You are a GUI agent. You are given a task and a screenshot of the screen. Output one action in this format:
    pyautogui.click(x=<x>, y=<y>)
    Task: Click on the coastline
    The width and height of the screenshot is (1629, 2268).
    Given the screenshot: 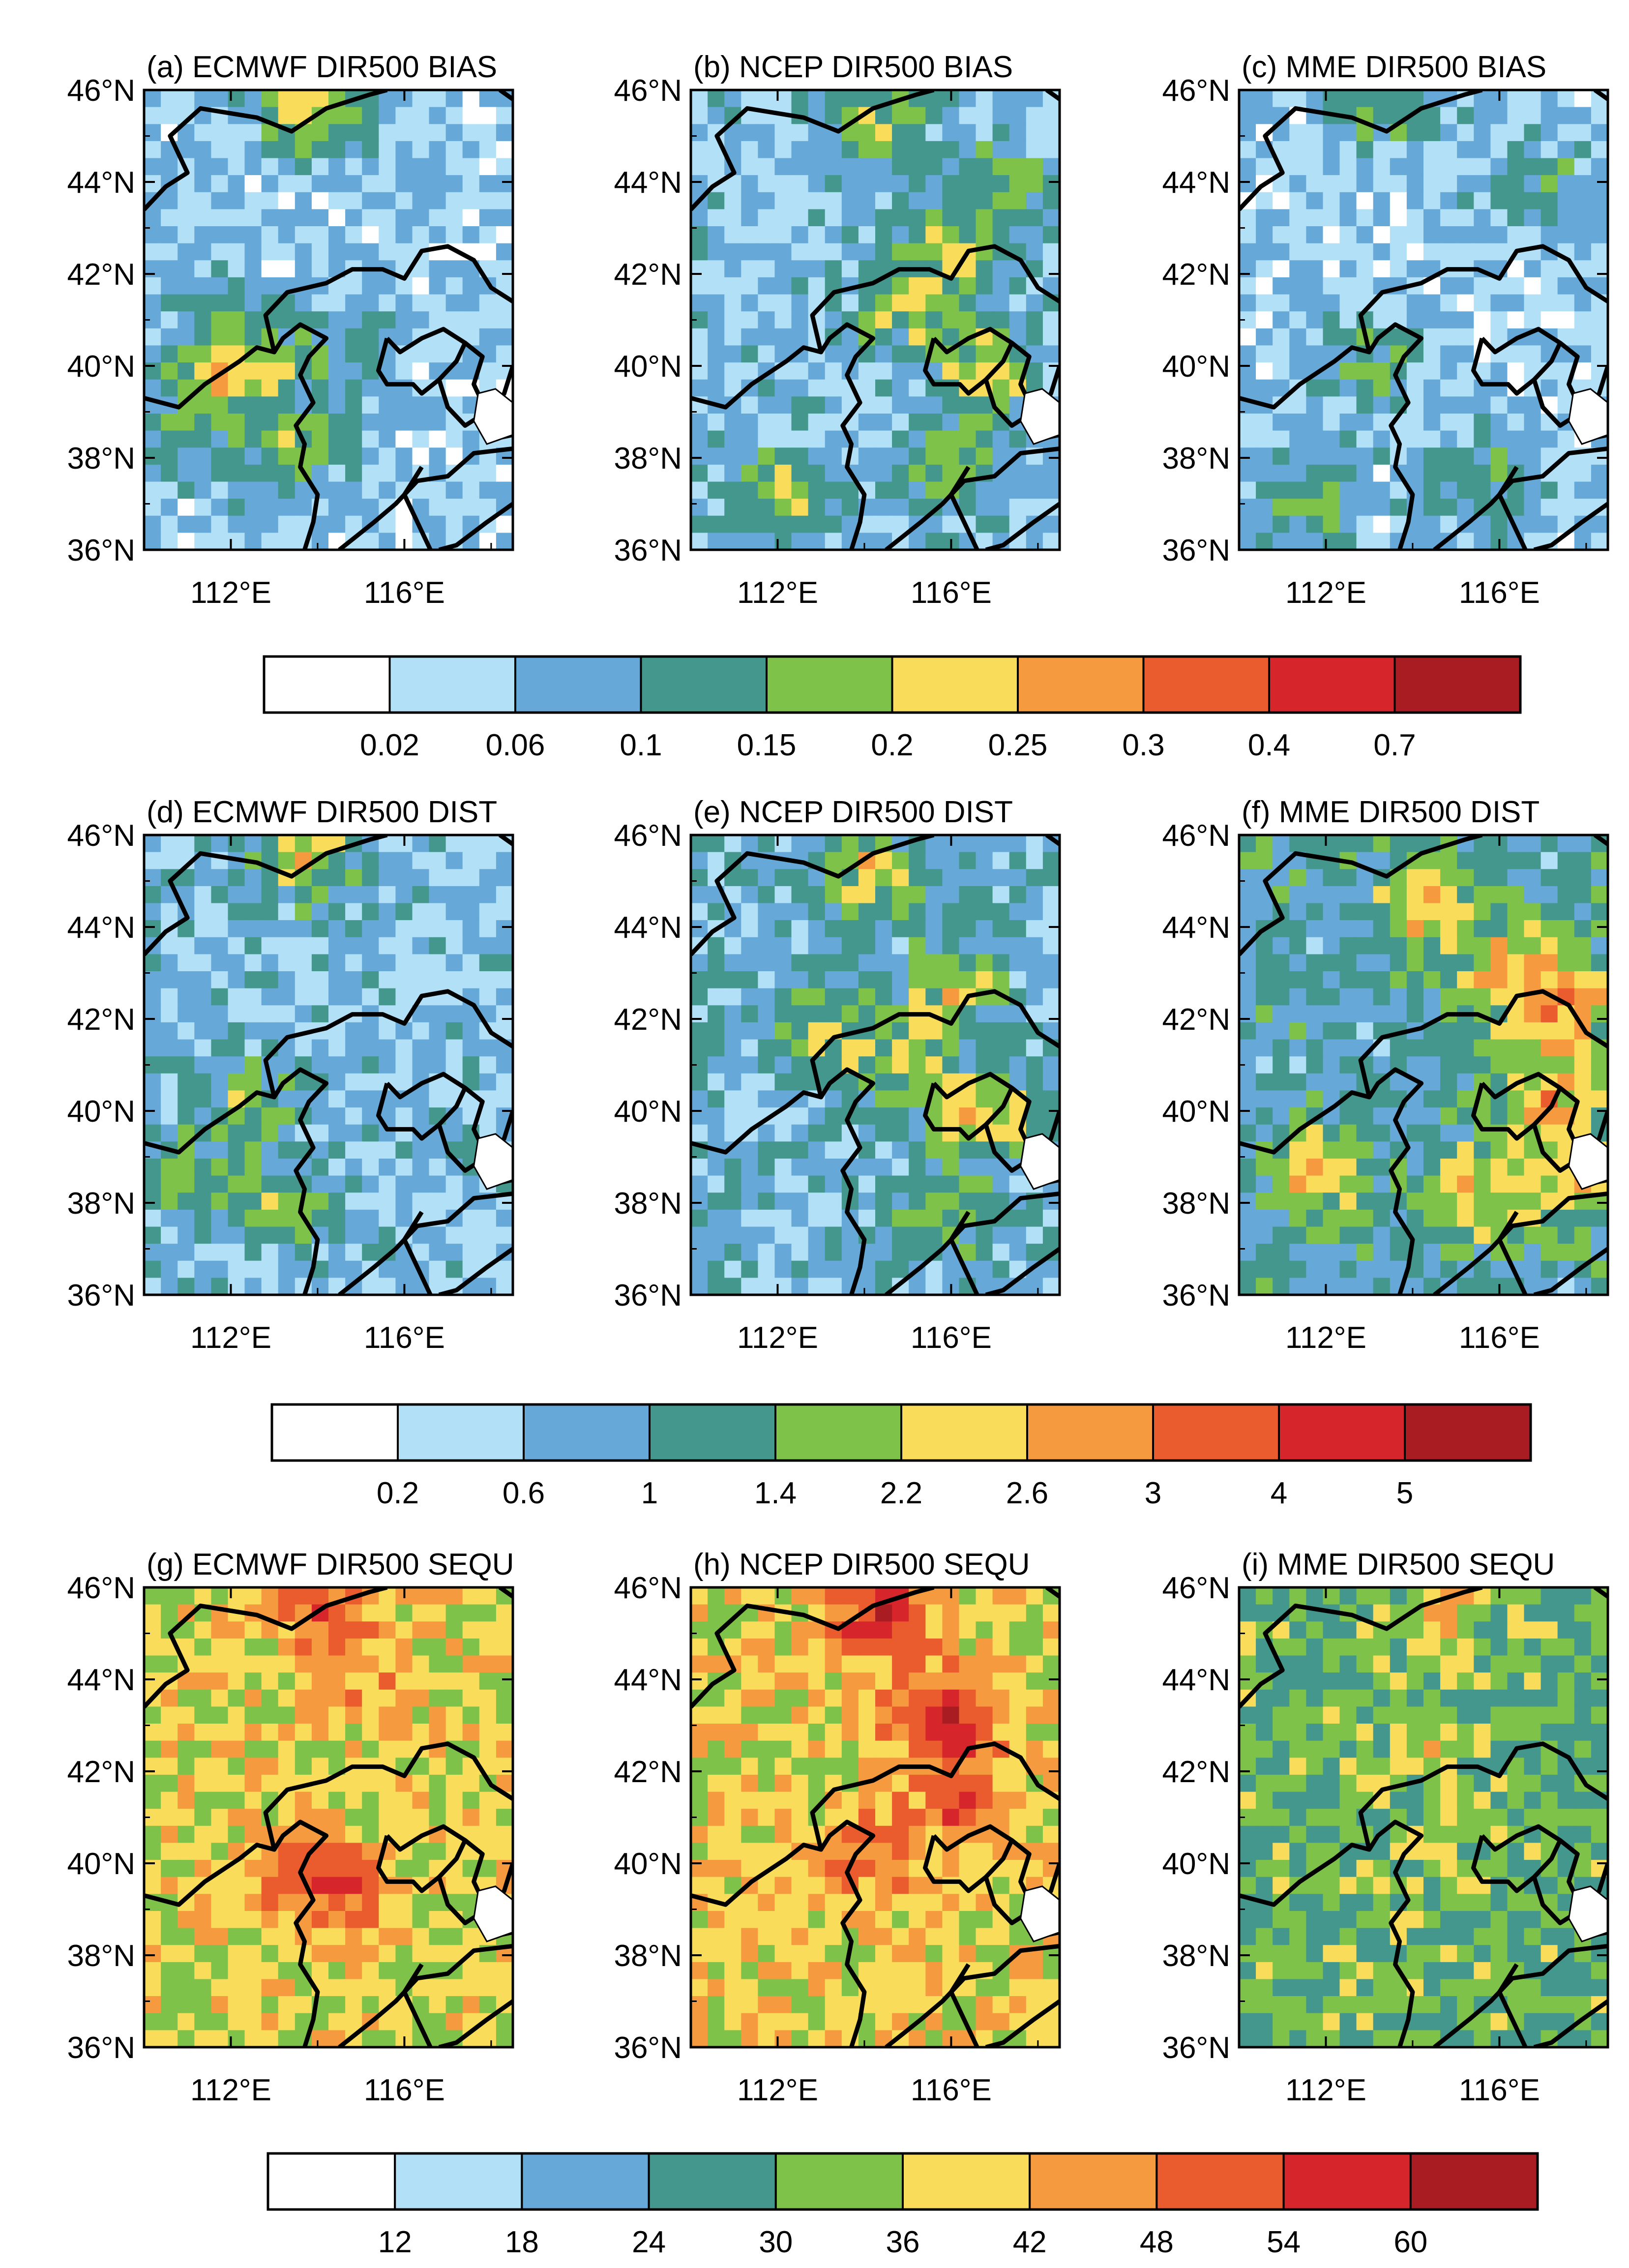 What is the action you would take?
    pyautogui.click(x=493, y=416)
    